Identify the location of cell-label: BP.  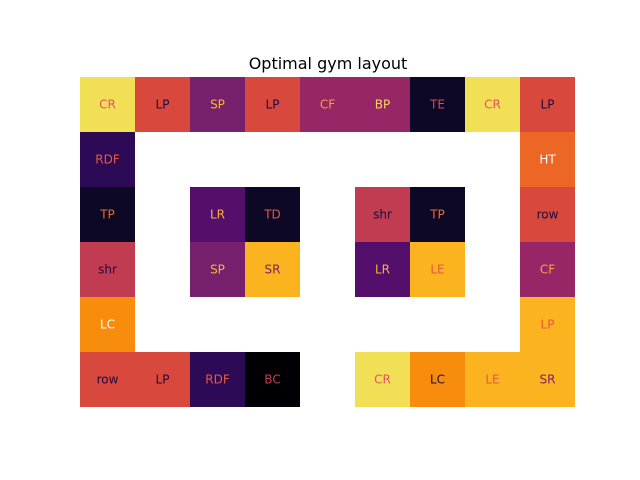
(382, 105).